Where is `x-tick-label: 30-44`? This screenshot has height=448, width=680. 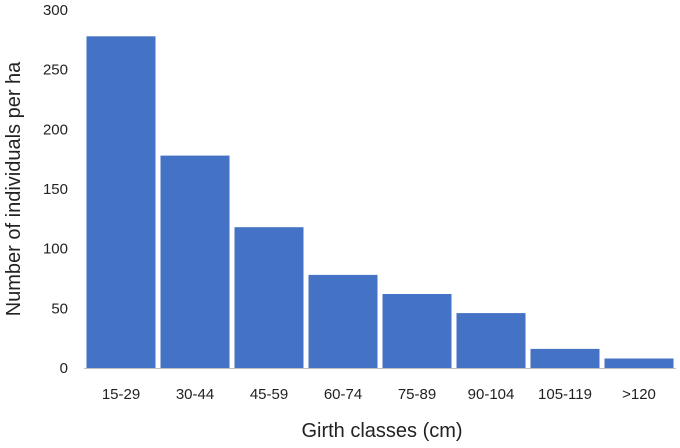
x-tick-label: 30-44 is located at coordinates (195, 394).